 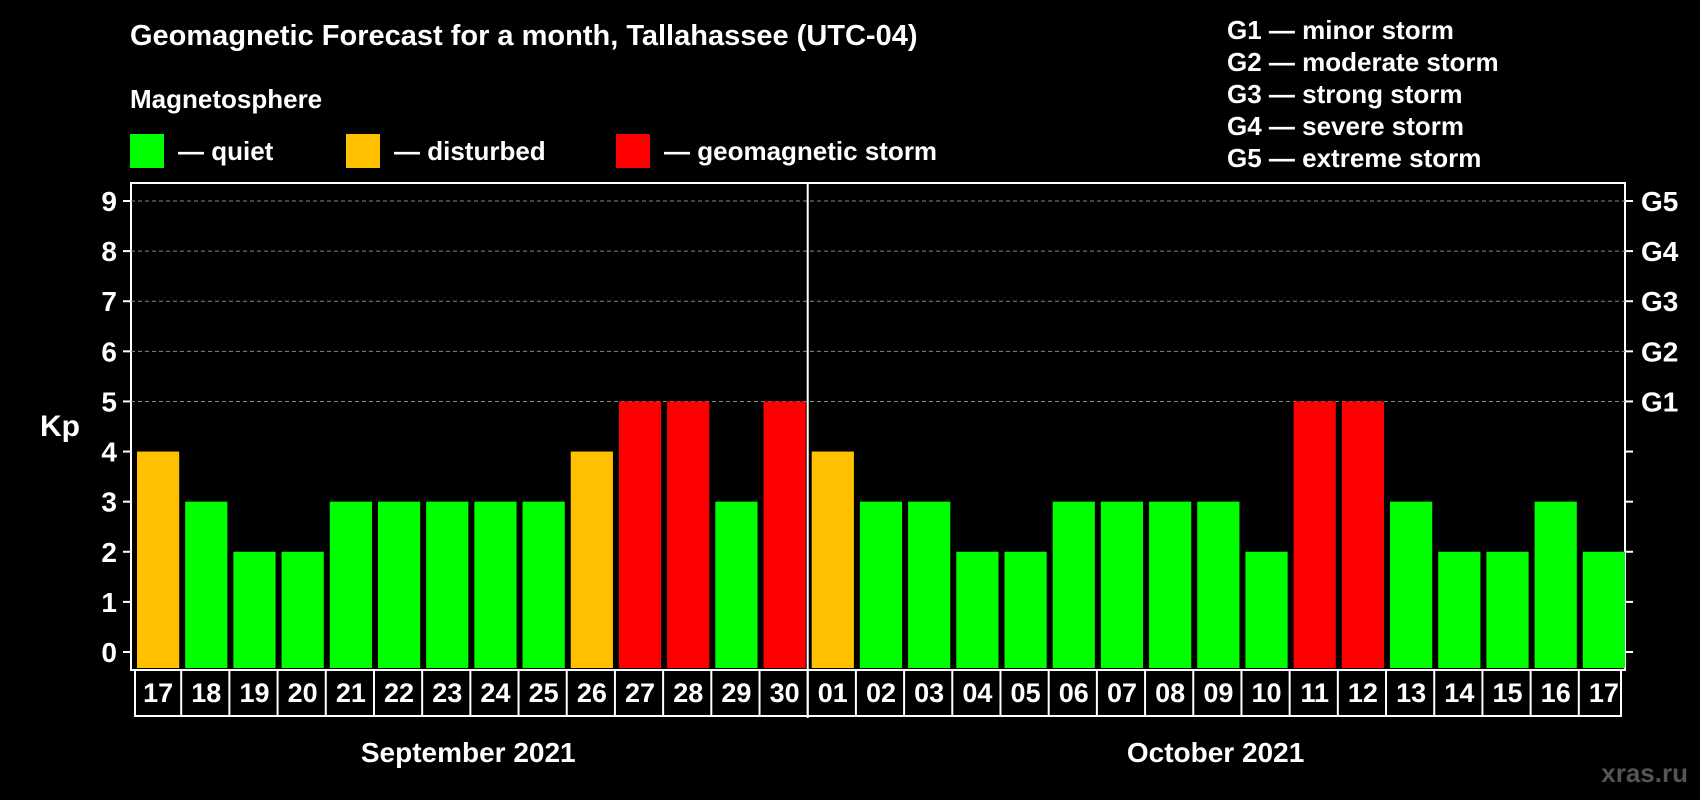 What do you see at coordinates (736, 693) in the screenshot?
I see `x-tick-label-12: 29` at bounding box center [736, 693].